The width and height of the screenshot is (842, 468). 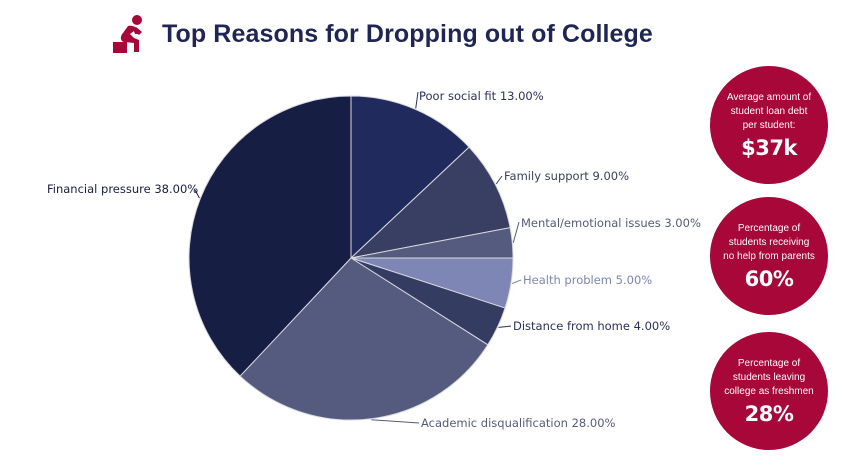 What do you see at coordinates (127, 34) in the screenshot?
I see `thinking-person-icon` at bounding box center [127, 34].